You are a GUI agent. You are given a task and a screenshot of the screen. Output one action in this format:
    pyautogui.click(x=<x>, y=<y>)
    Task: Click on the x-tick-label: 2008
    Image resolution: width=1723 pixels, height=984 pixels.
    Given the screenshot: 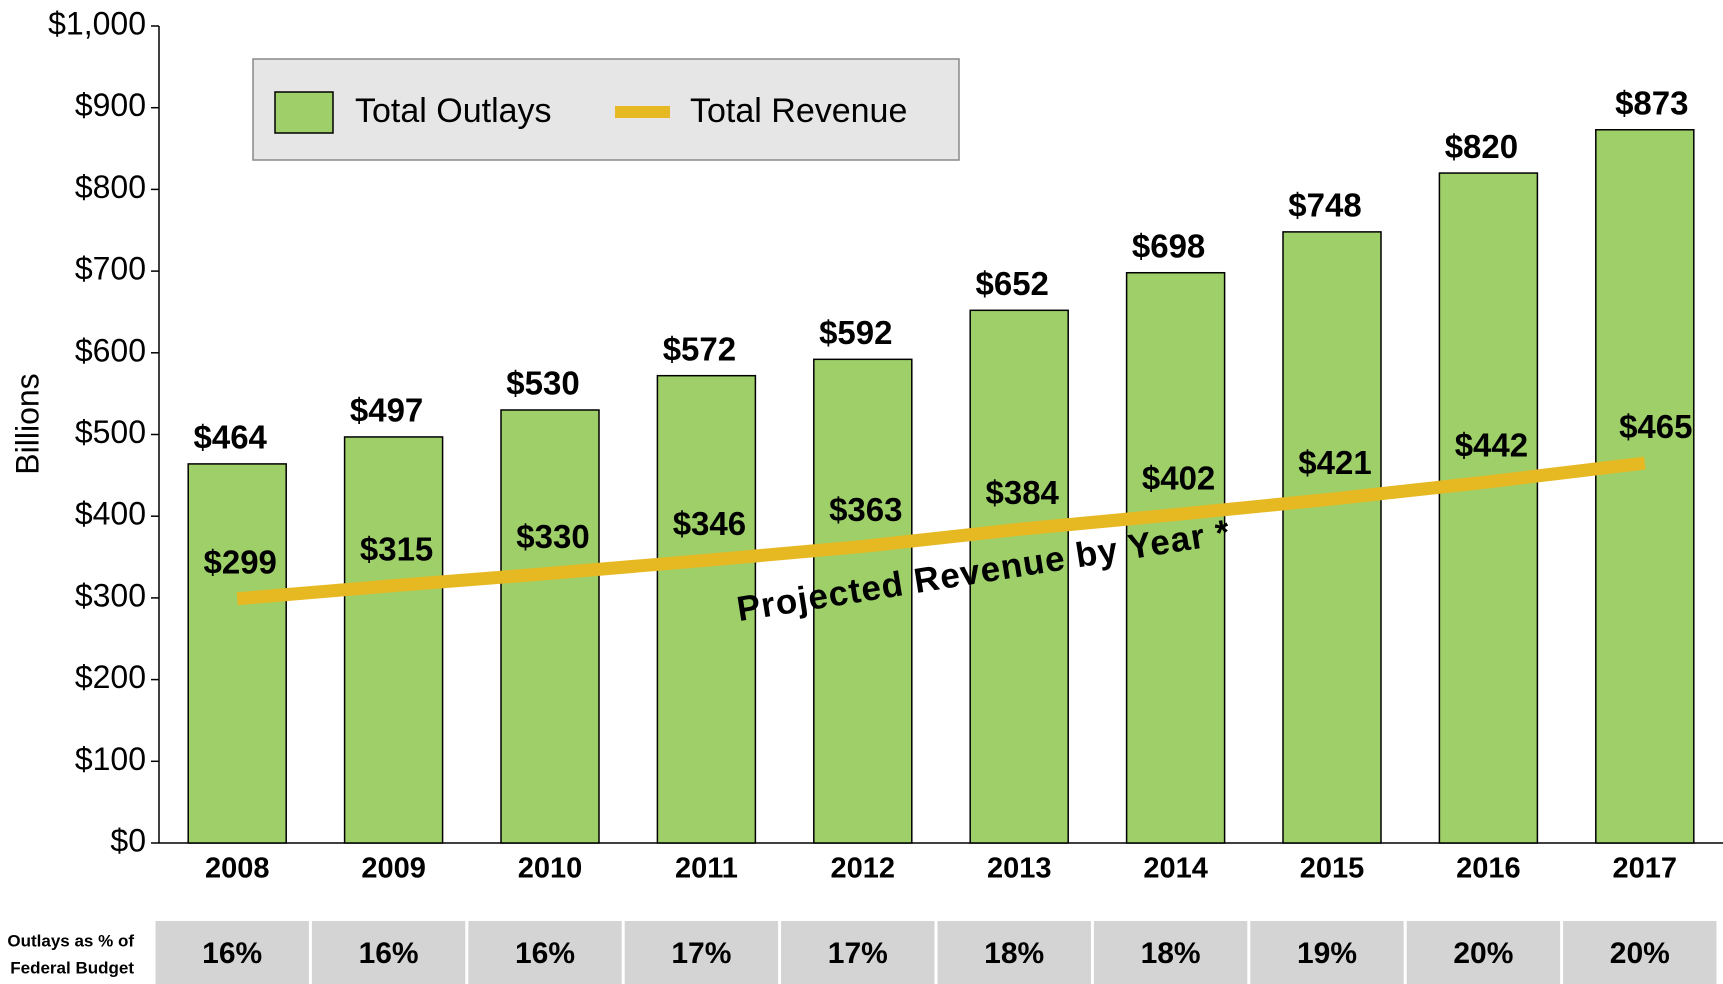 What is the action you would take?
    pyautogui.click(x=237, y=869)
    